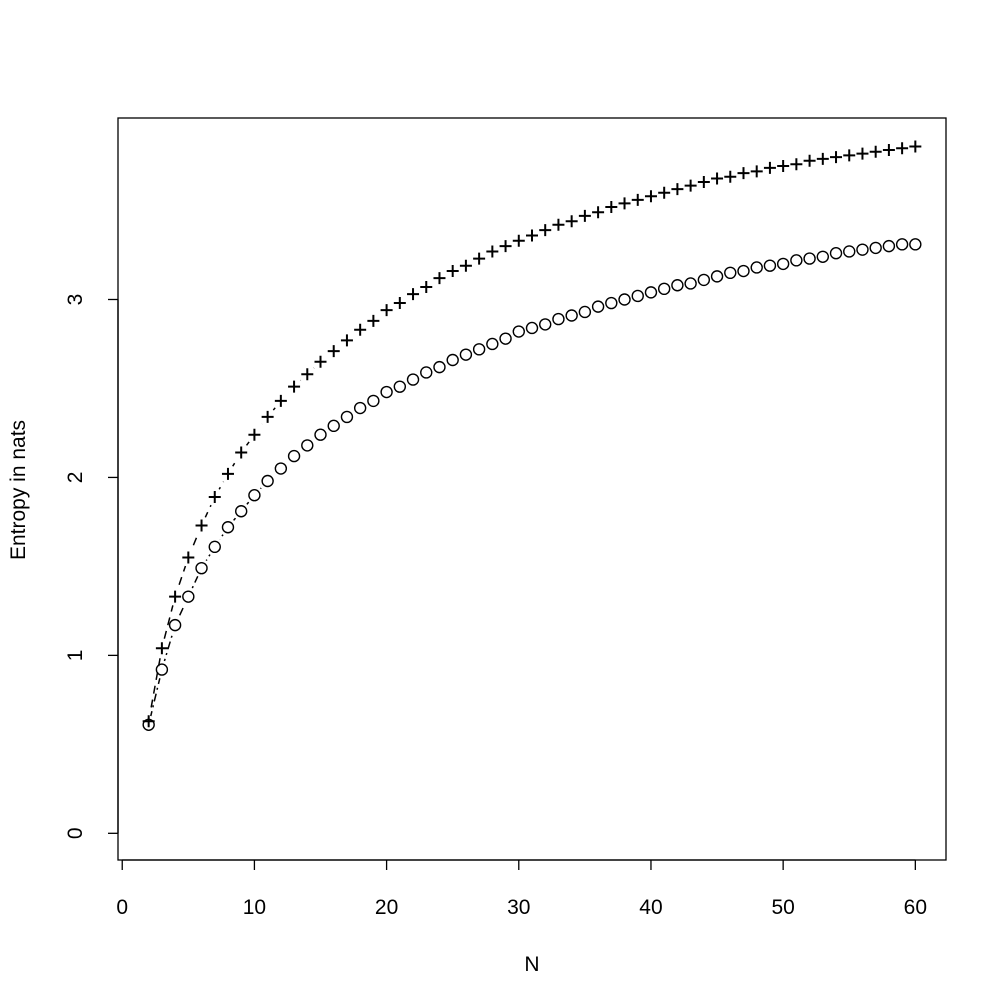  What do you see at coordinates (782, 907) in the screenshot?
I see `x-tick-label: 50` at bounding box center [782, 907].